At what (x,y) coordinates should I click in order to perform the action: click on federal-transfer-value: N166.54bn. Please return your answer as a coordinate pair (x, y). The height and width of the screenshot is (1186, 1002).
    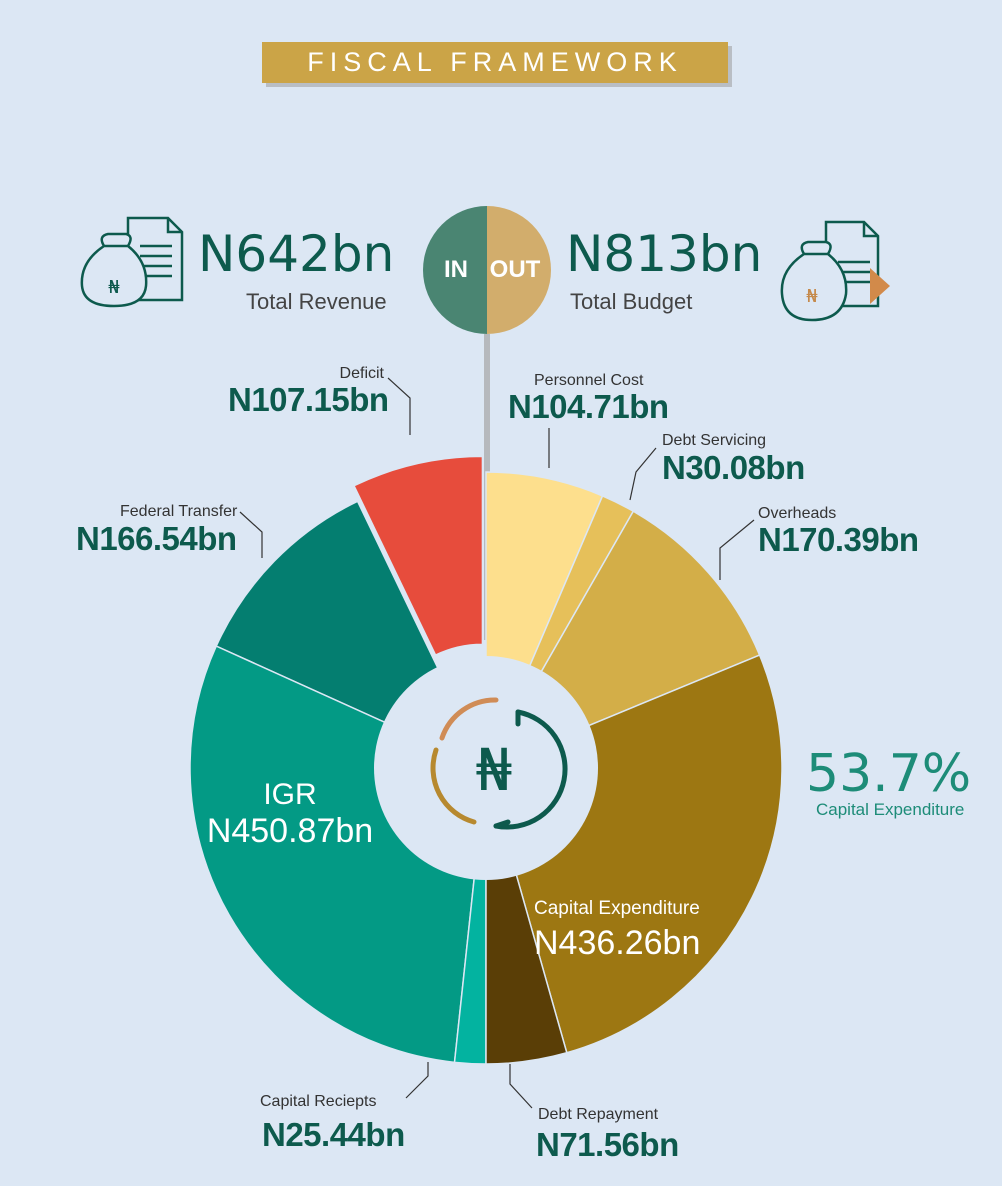
    Looking at the image, I should click on (156, 538).